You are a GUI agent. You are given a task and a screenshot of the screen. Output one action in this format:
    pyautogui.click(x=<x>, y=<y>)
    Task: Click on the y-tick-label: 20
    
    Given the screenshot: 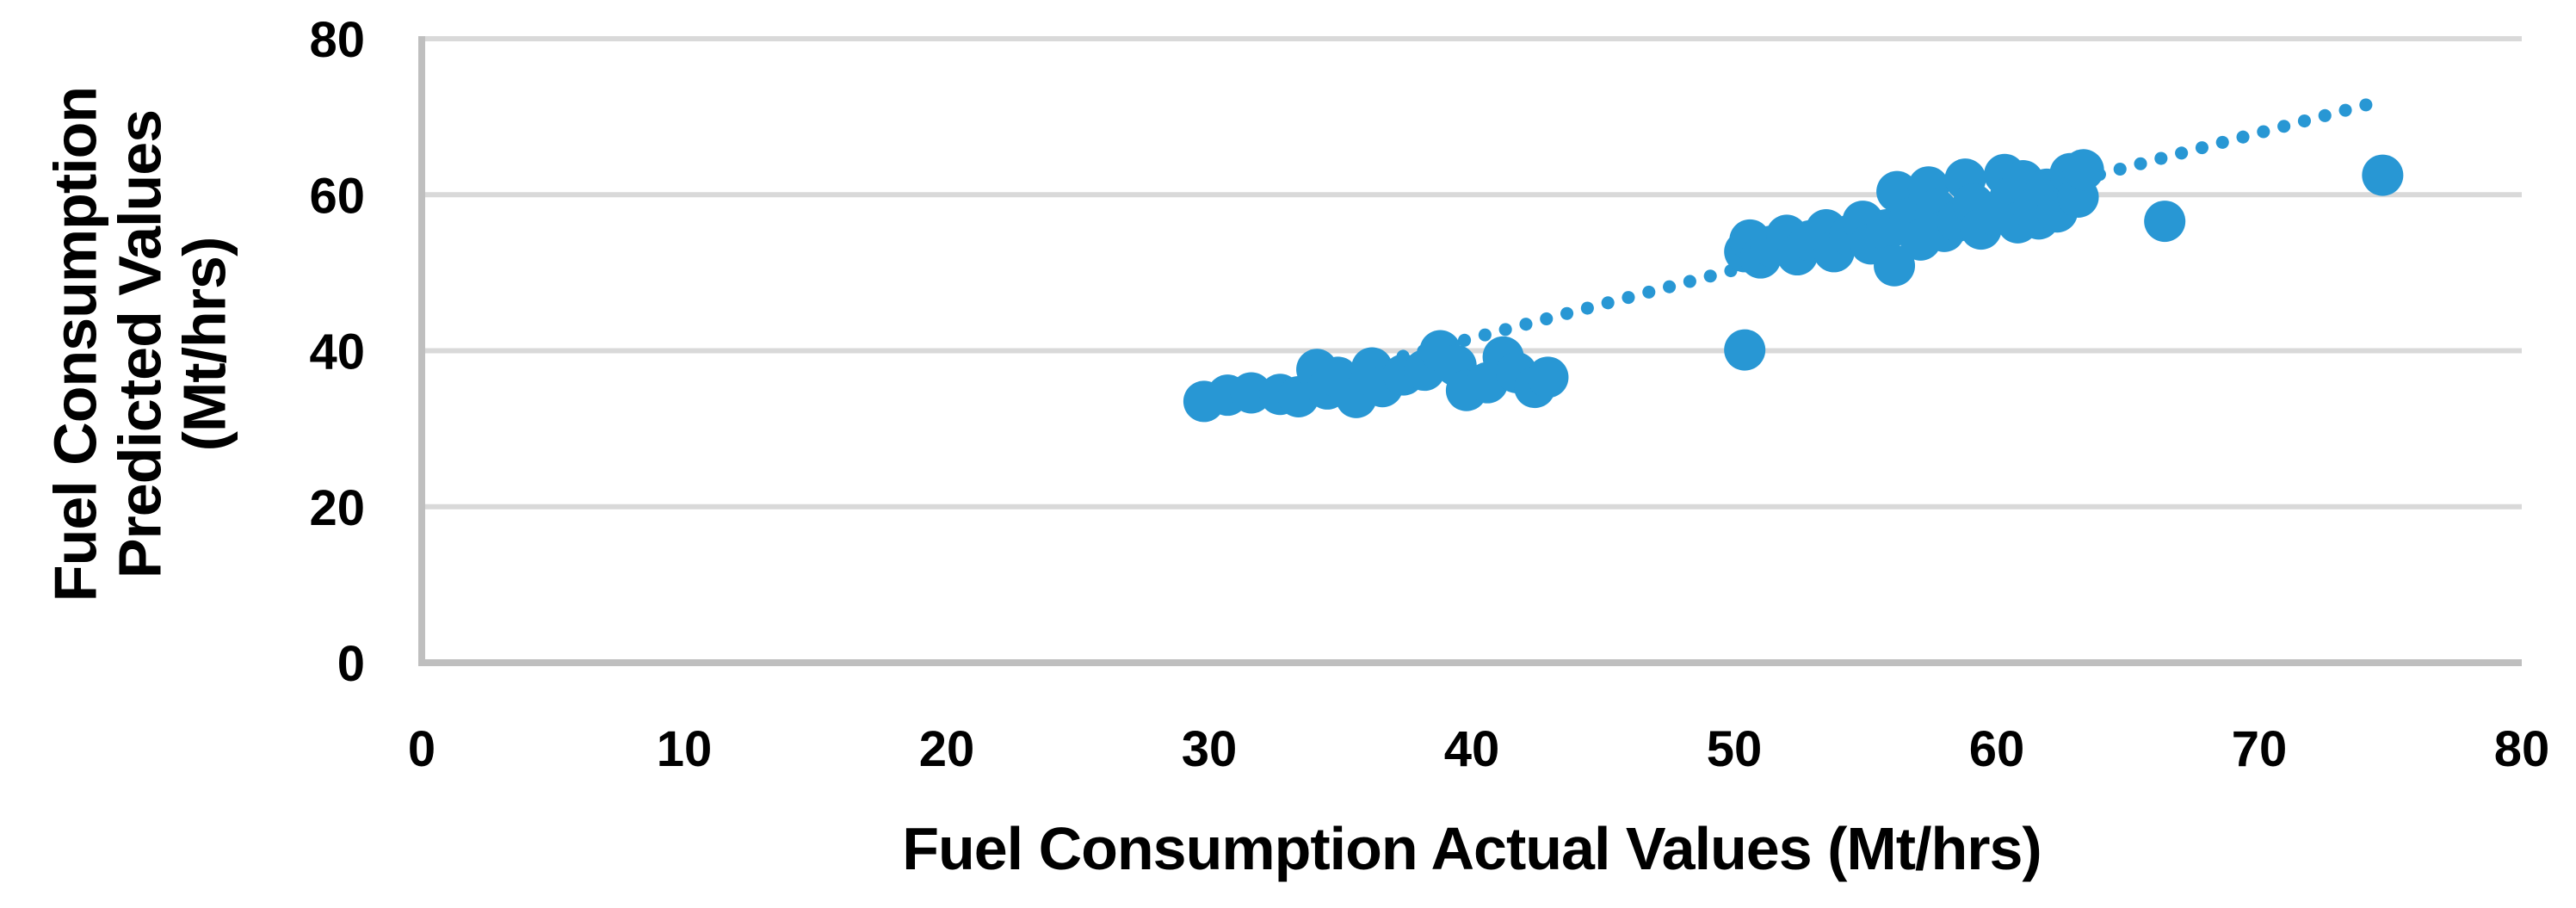 What is the action you would take?
    pyautogui.click(x=337, y=508)
    